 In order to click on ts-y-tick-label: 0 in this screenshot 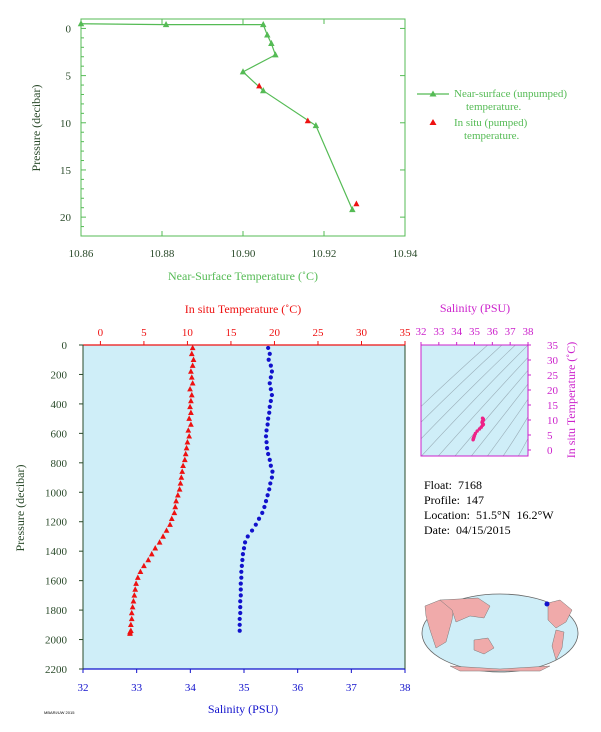, I will do `click(550, 451)`.